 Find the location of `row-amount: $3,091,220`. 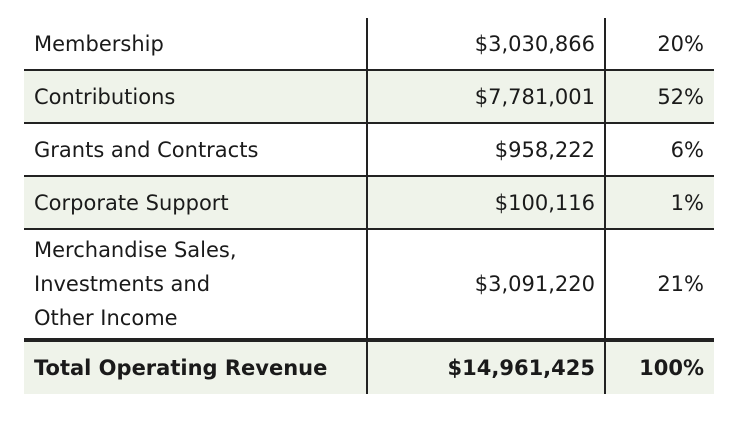

row-amount: $3,091,220 is located at coordinates (486, 285).